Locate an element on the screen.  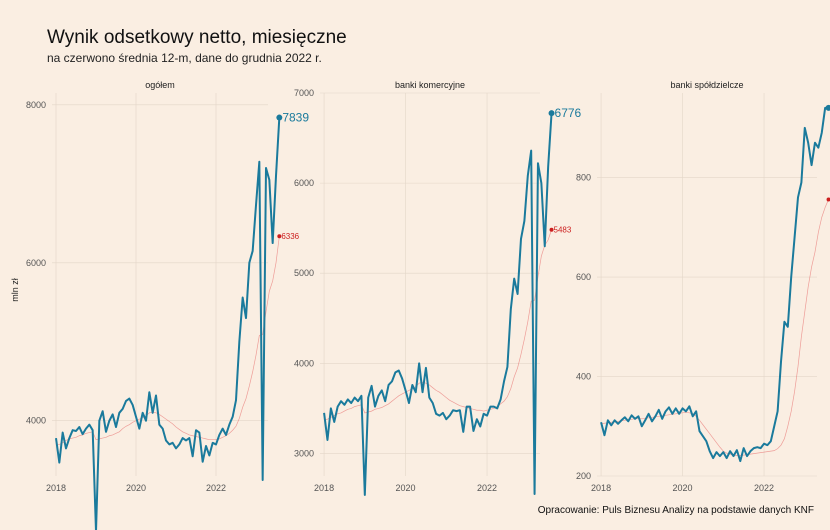
y-tick-label: 8000 is located at coordinates (36, 105).